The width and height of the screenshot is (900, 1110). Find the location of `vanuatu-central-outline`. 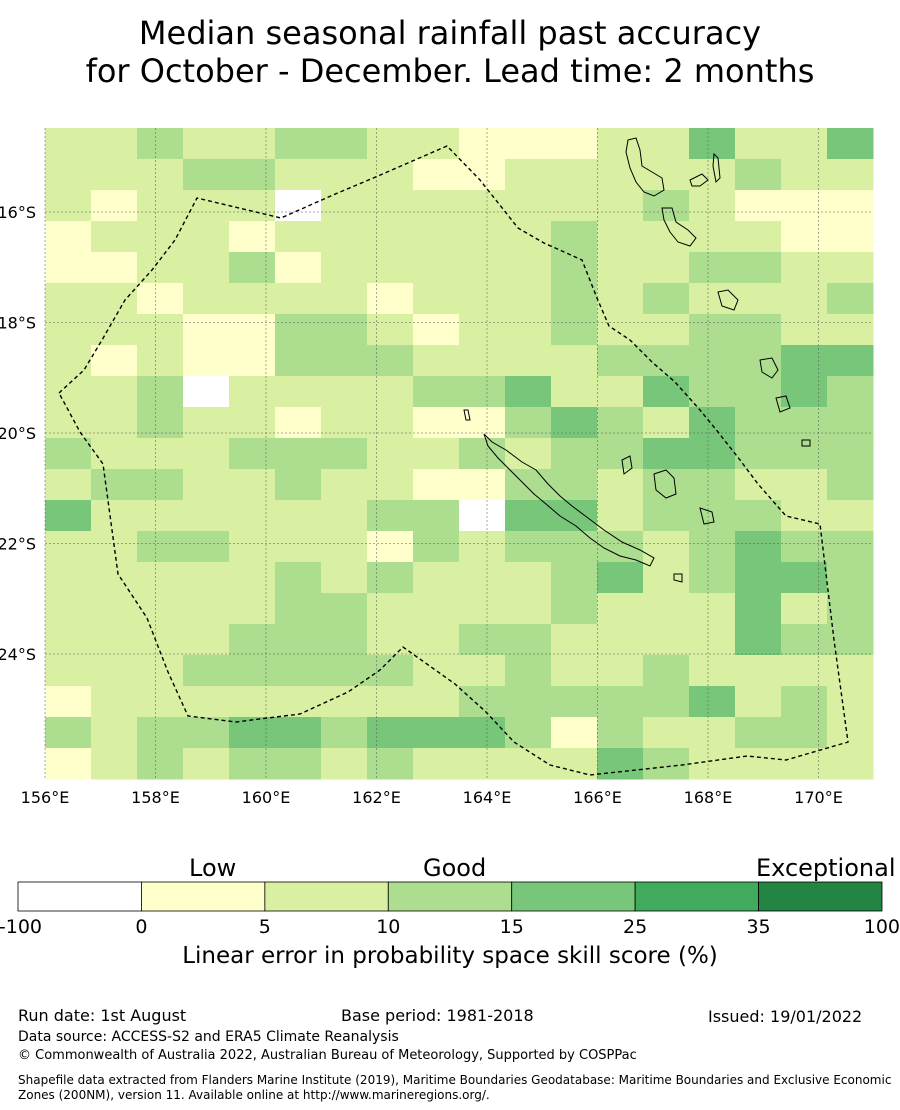

vanuatu-central-outline is located at coordinates (714, 231).